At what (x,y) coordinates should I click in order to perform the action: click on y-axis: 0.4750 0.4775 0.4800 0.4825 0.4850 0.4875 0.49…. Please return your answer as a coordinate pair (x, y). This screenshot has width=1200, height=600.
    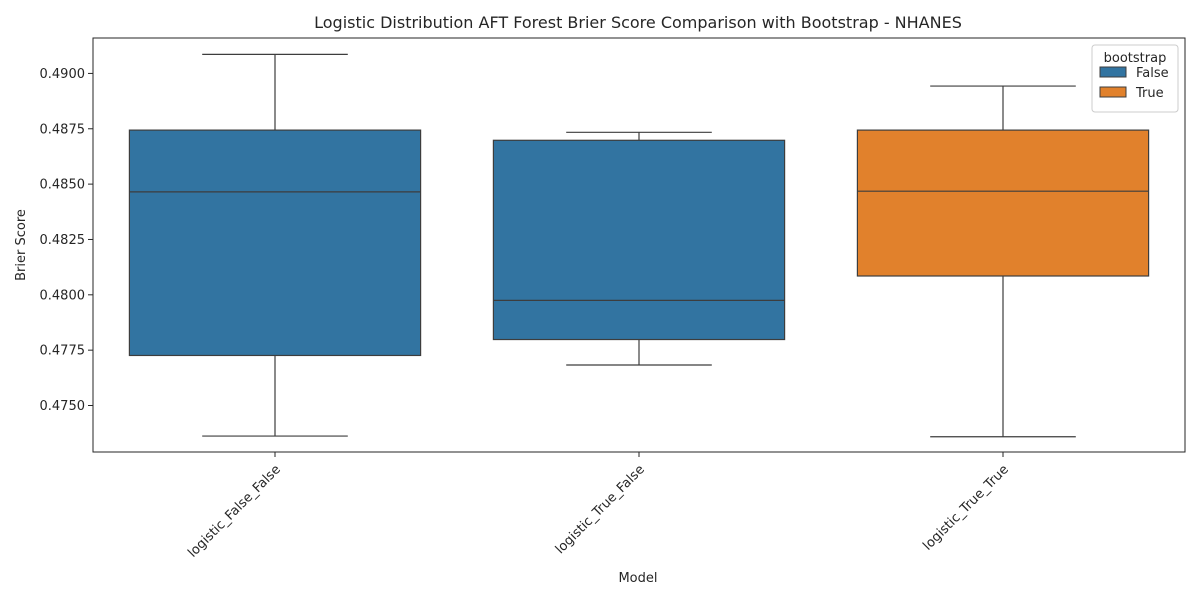
    Looking at the image, I should click on (66, 240).